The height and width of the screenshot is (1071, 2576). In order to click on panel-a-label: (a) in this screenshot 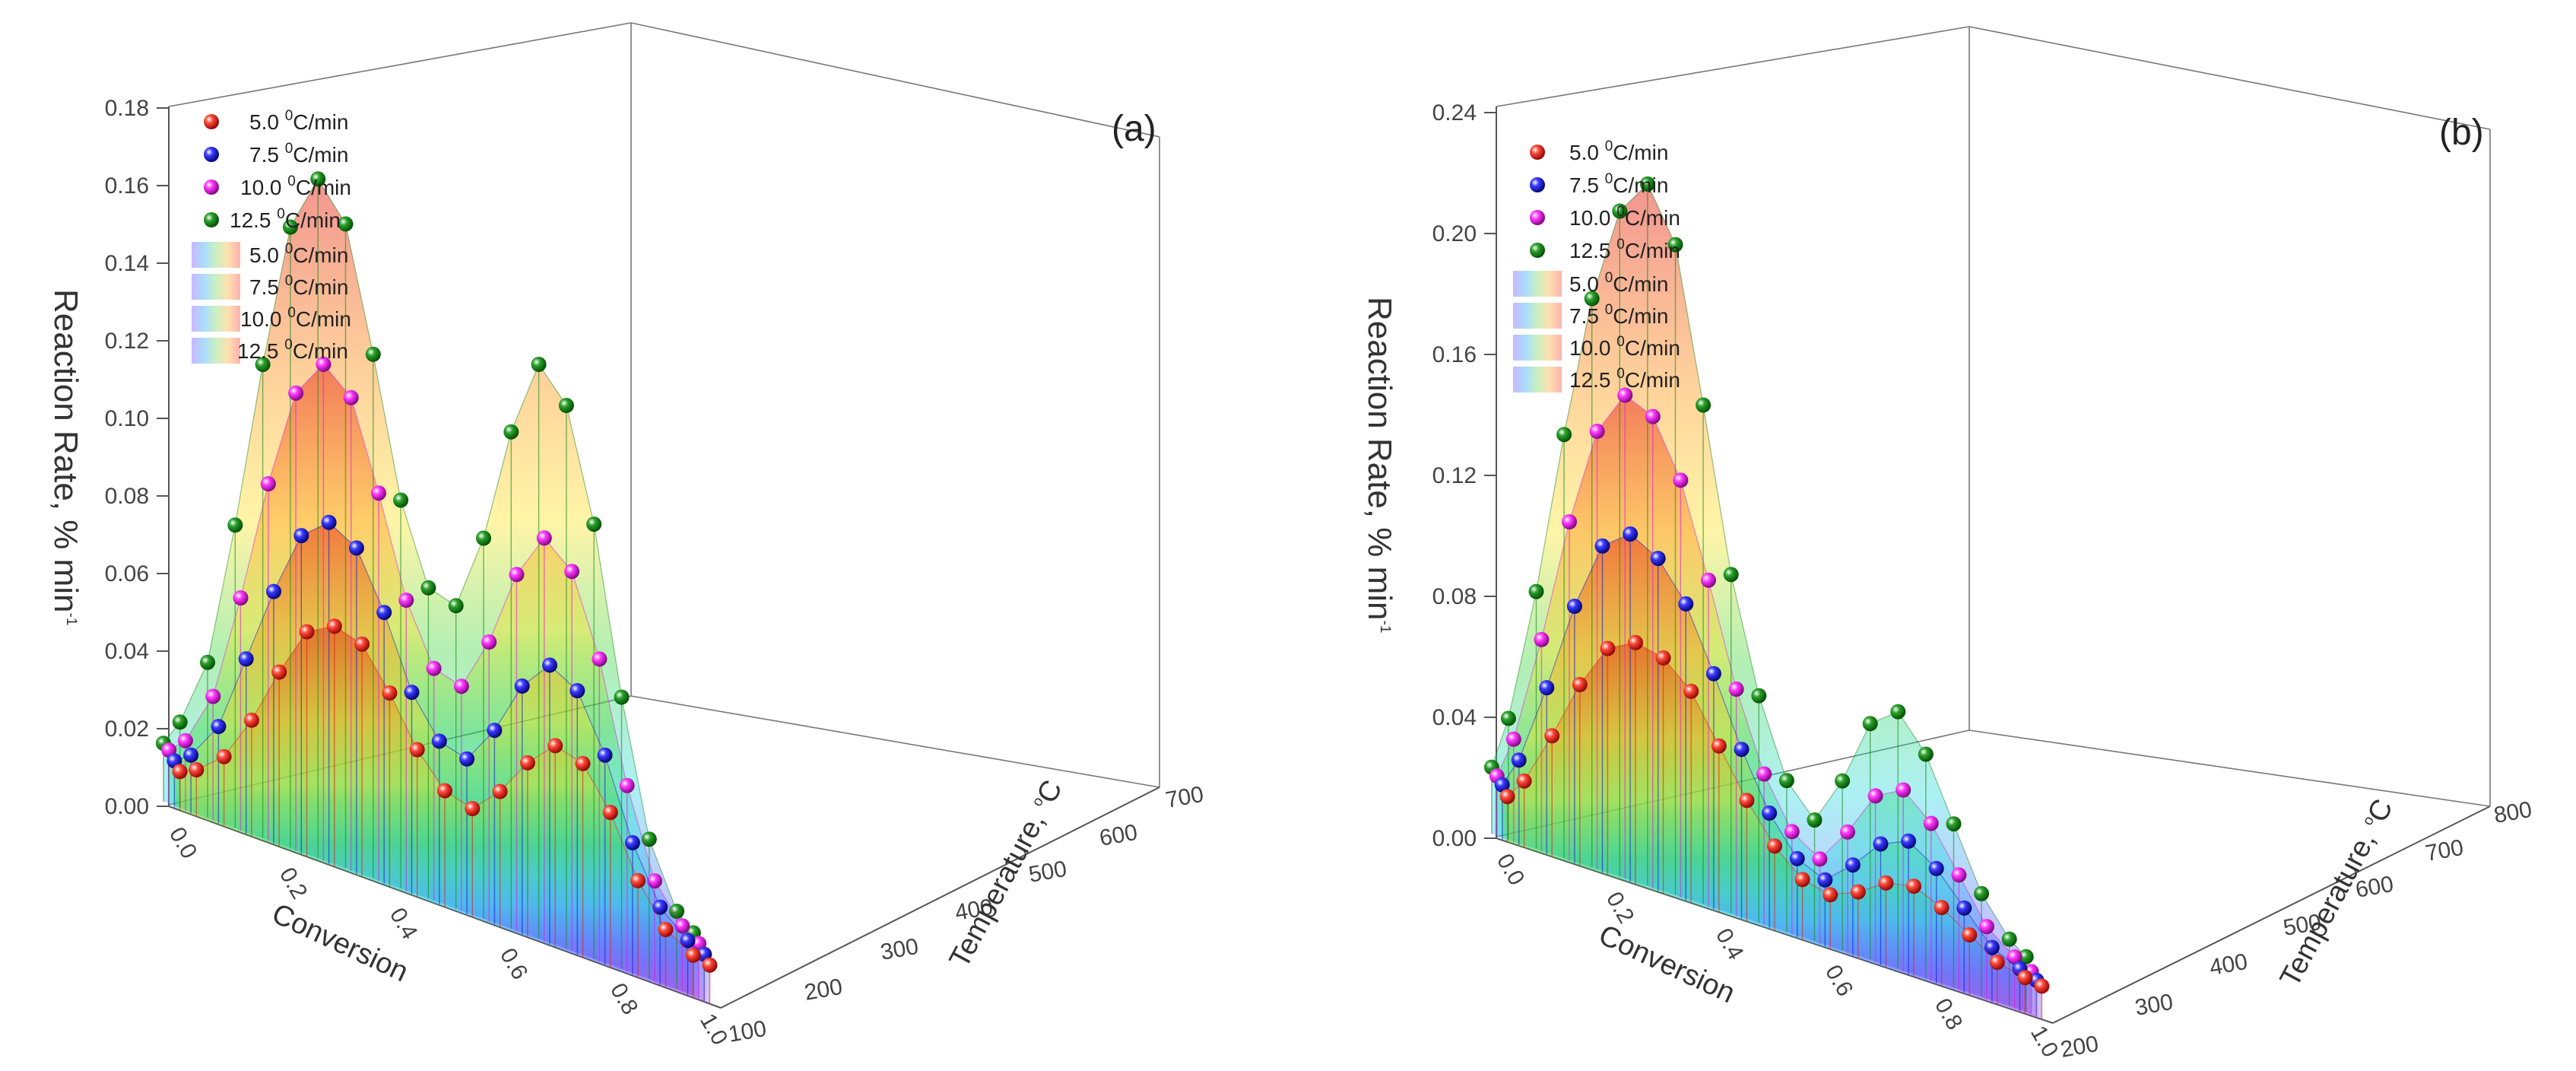, I will do `click(1134, 129)`.